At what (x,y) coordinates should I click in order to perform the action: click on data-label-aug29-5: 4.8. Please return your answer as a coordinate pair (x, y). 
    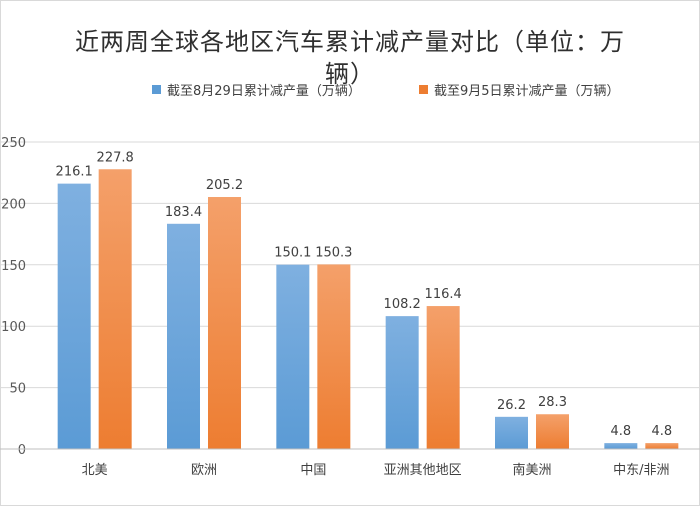
    Looking at the image, I should click on (620, 431).